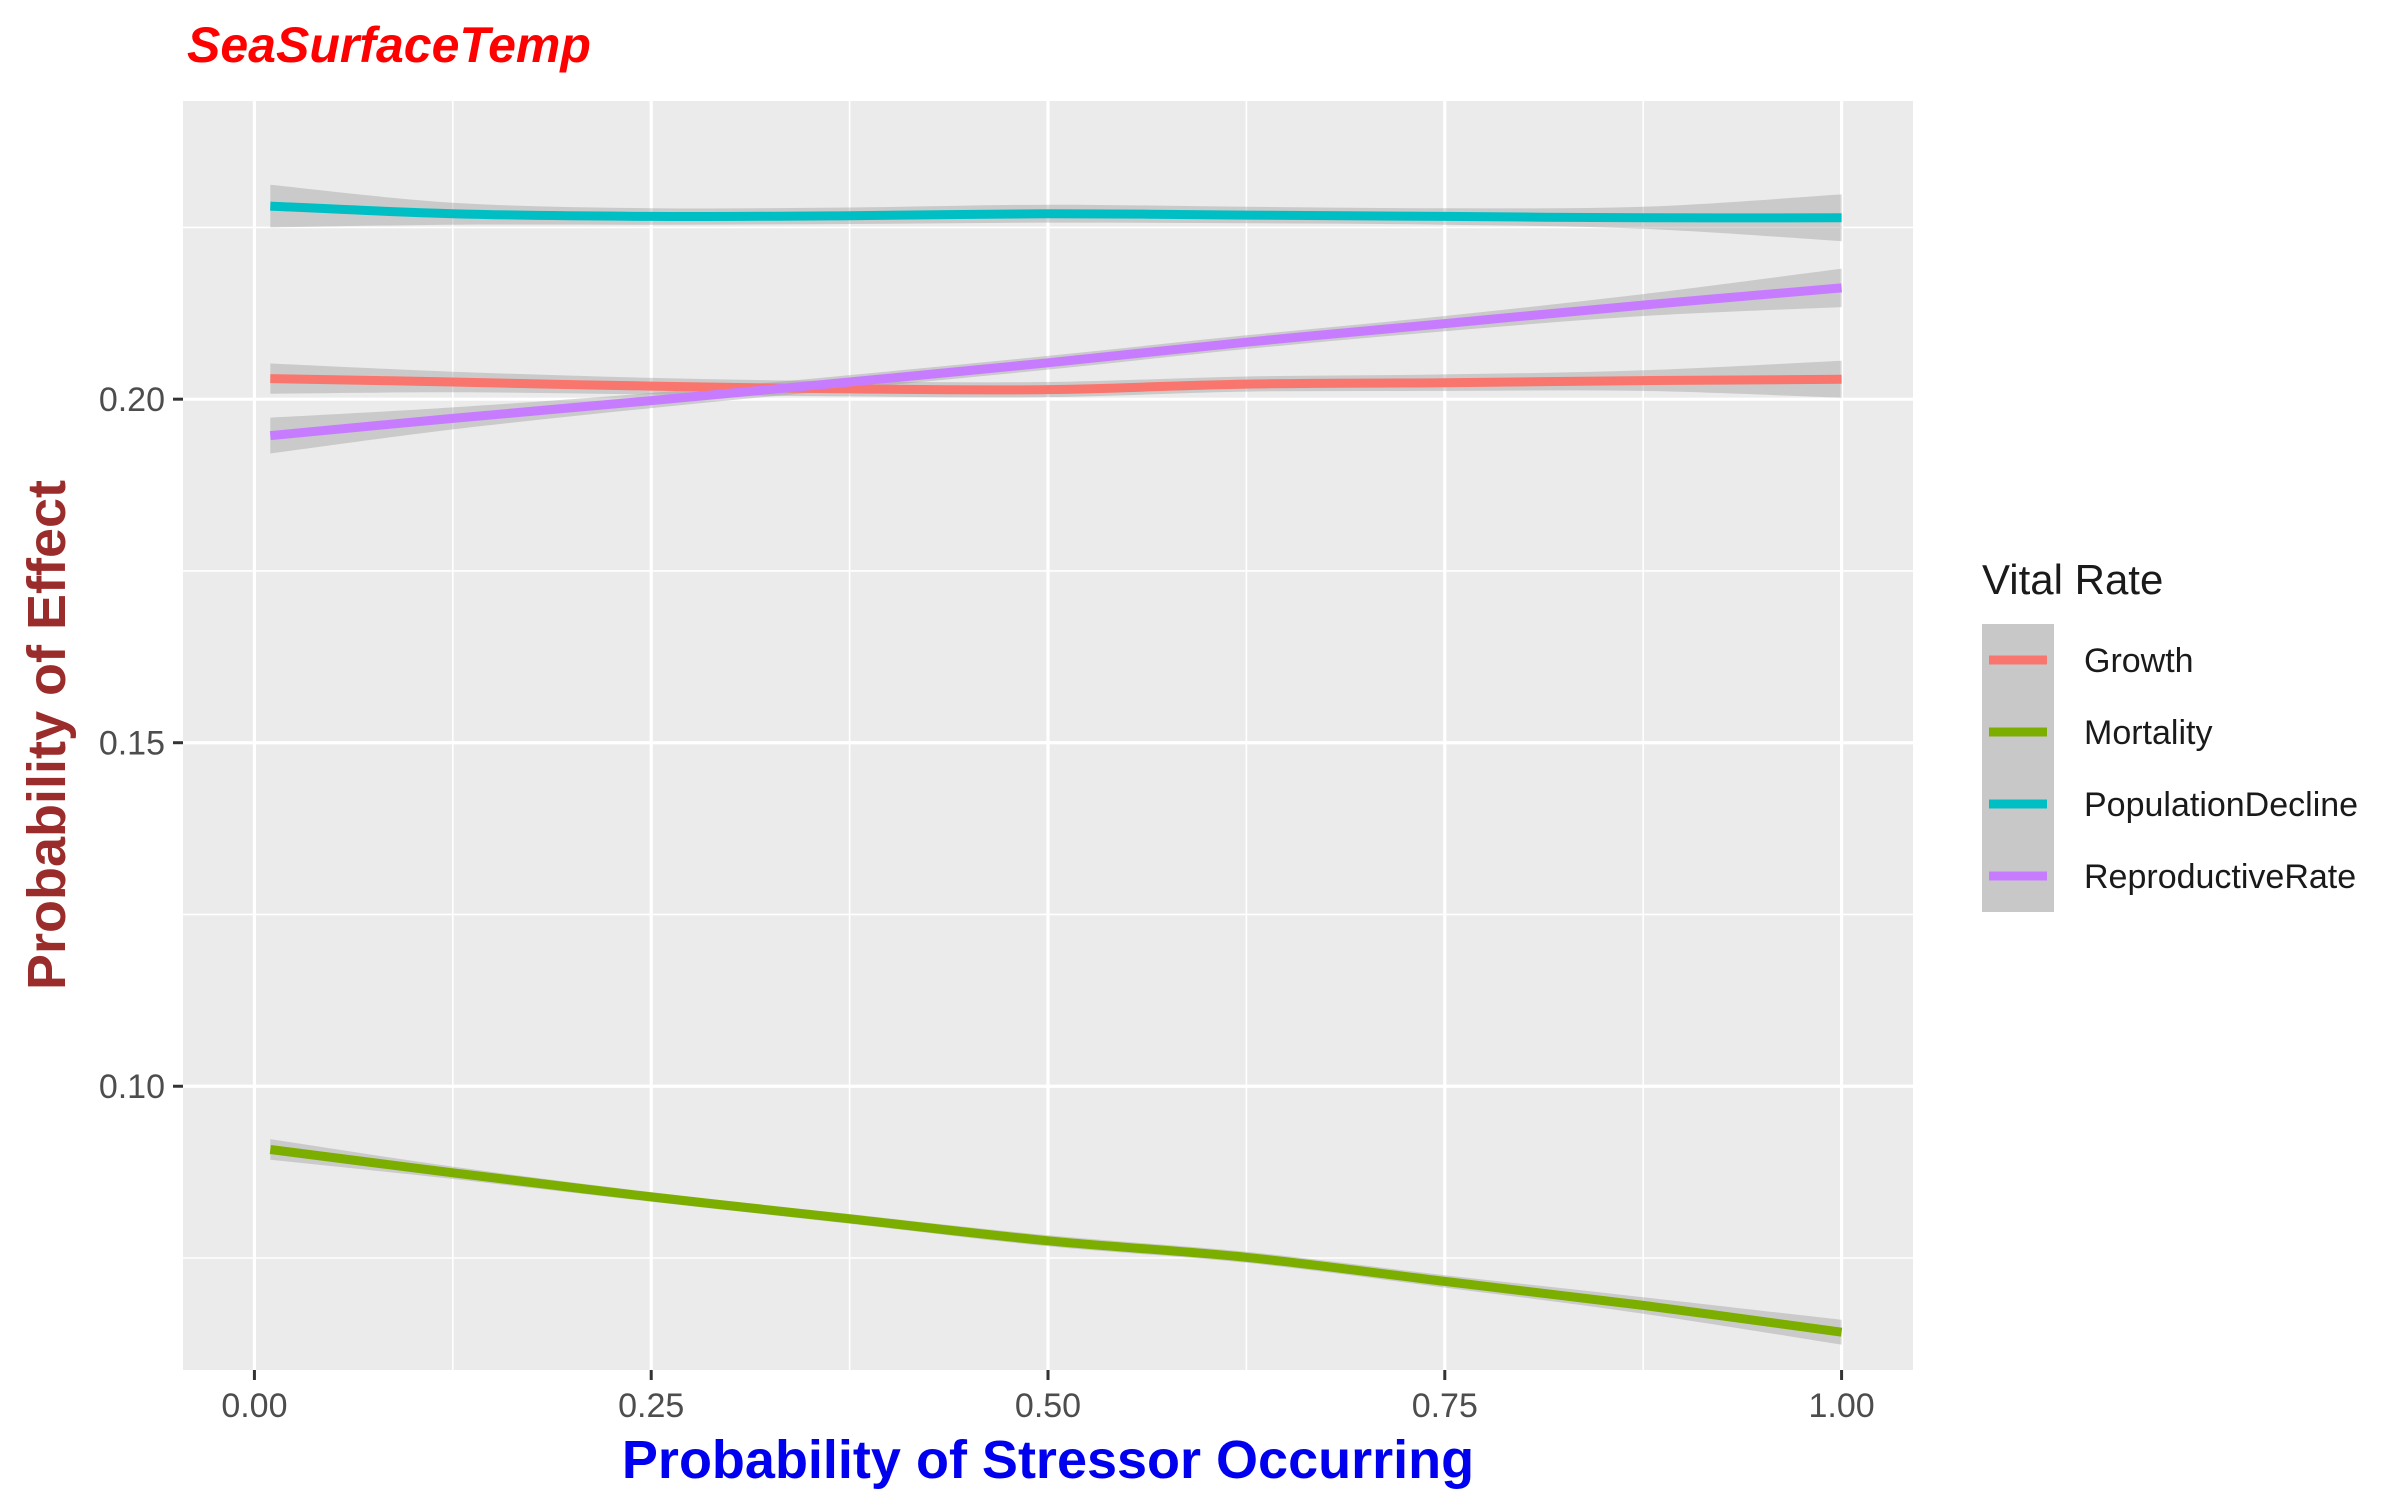 Image resolution: width=2400 pixels, height=1500 pixels. What do you see at coordinates (1056, 384) in the screenshot?
I see `series-line-Growth` at bounding box center [1056, 384].